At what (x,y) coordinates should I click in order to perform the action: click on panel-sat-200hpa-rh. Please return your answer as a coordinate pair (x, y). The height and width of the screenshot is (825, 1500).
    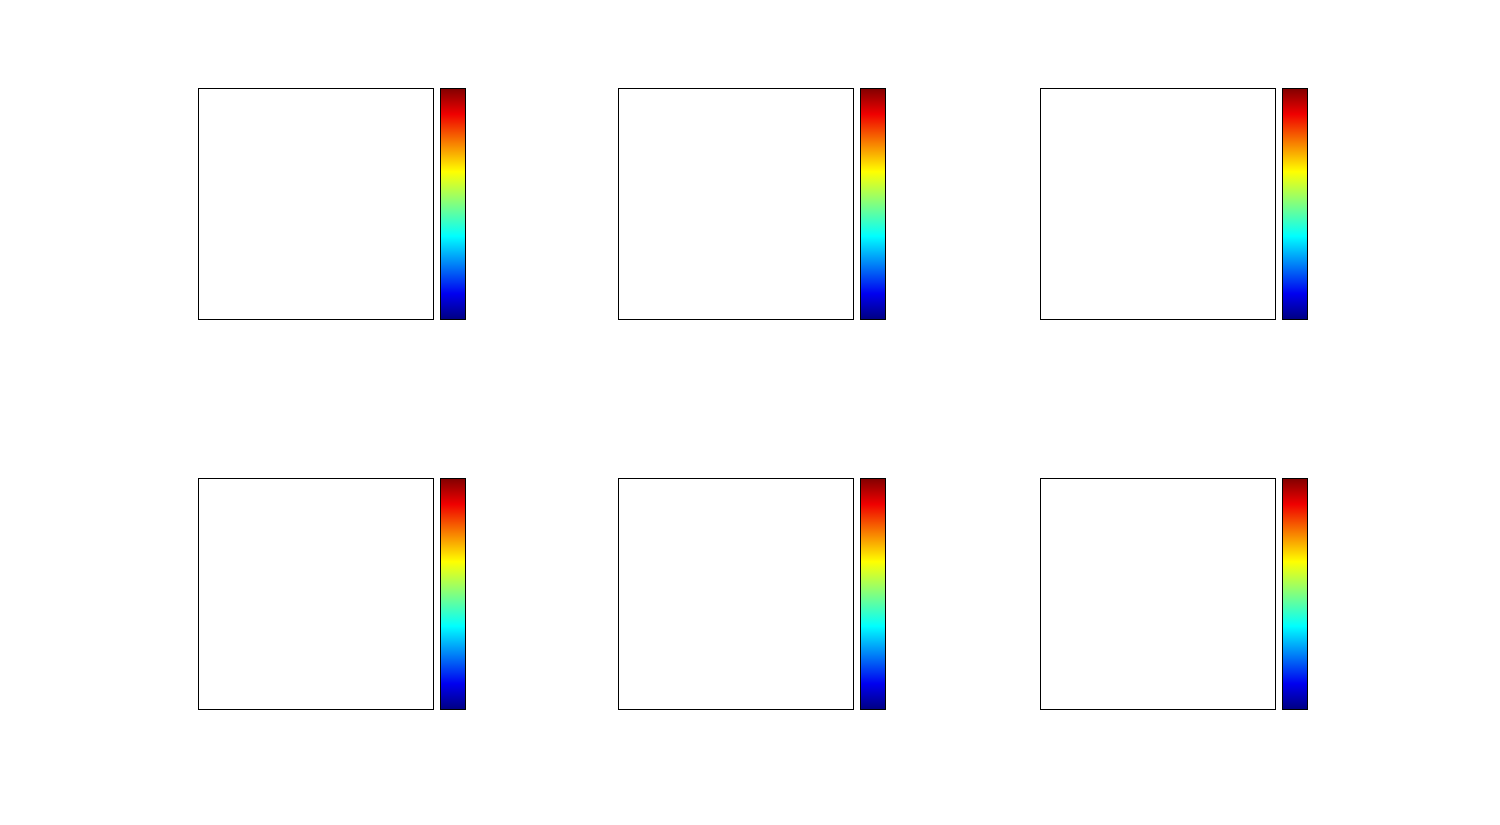
    Looking at the image, I should click on (752, 204).